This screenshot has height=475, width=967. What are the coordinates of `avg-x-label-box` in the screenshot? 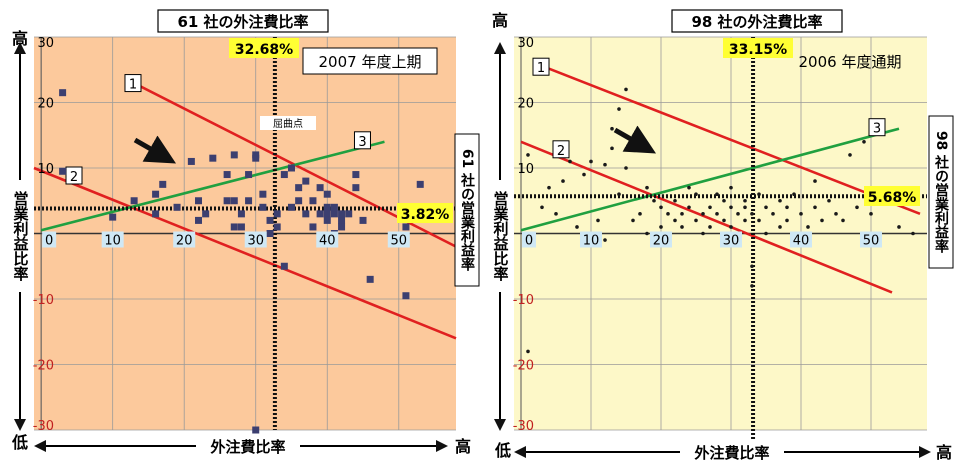 It's located at (264, 48).